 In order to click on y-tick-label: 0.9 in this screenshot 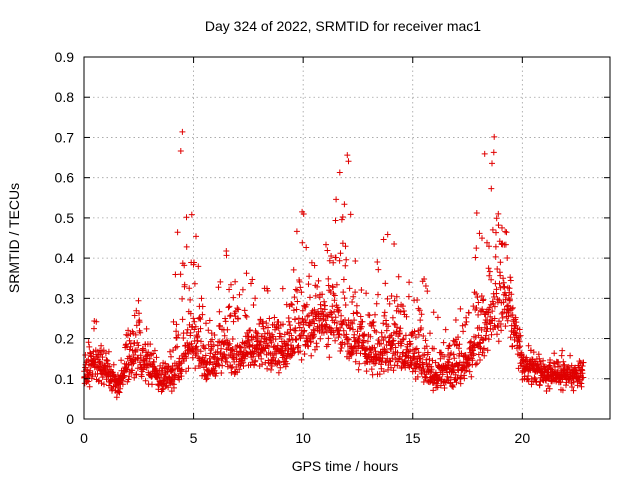, I will do `click(65, 57)`.